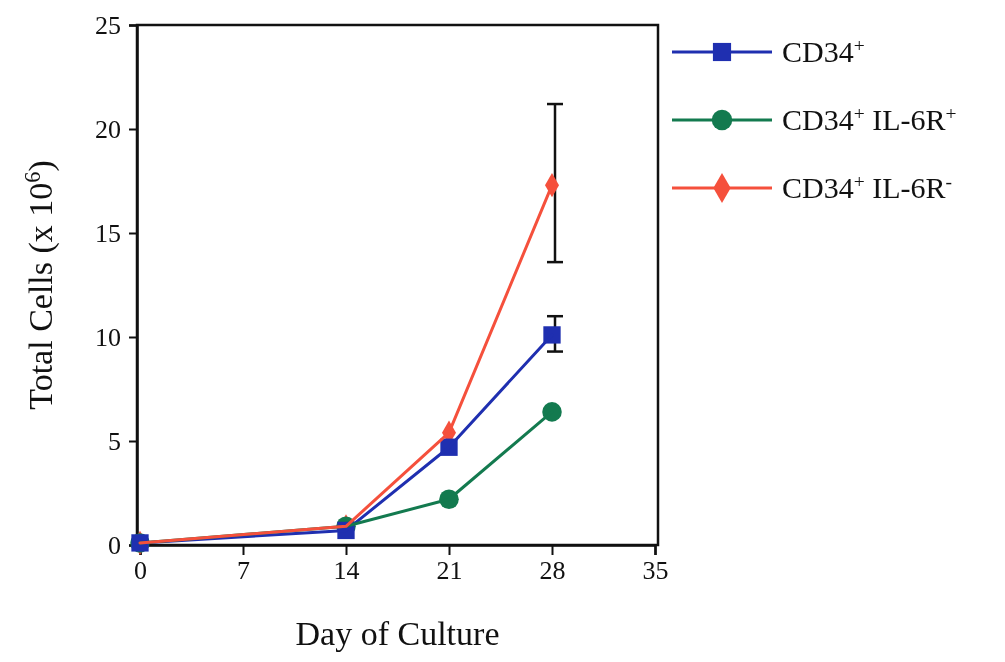  What do you see at coordinates (346, 571) in the screenshot?
I see `x-tick-label: 14` at bounding box center [346, 571].